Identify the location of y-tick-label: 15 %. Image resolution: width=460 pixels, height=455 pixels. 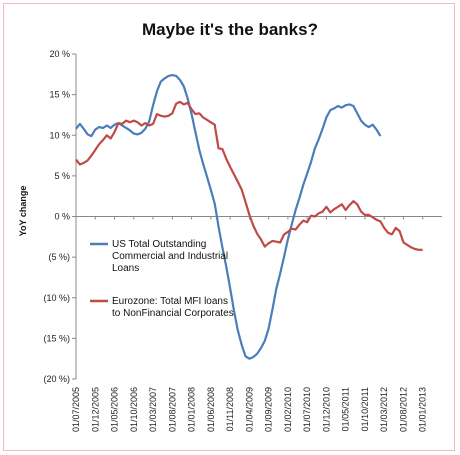
(59, 95).